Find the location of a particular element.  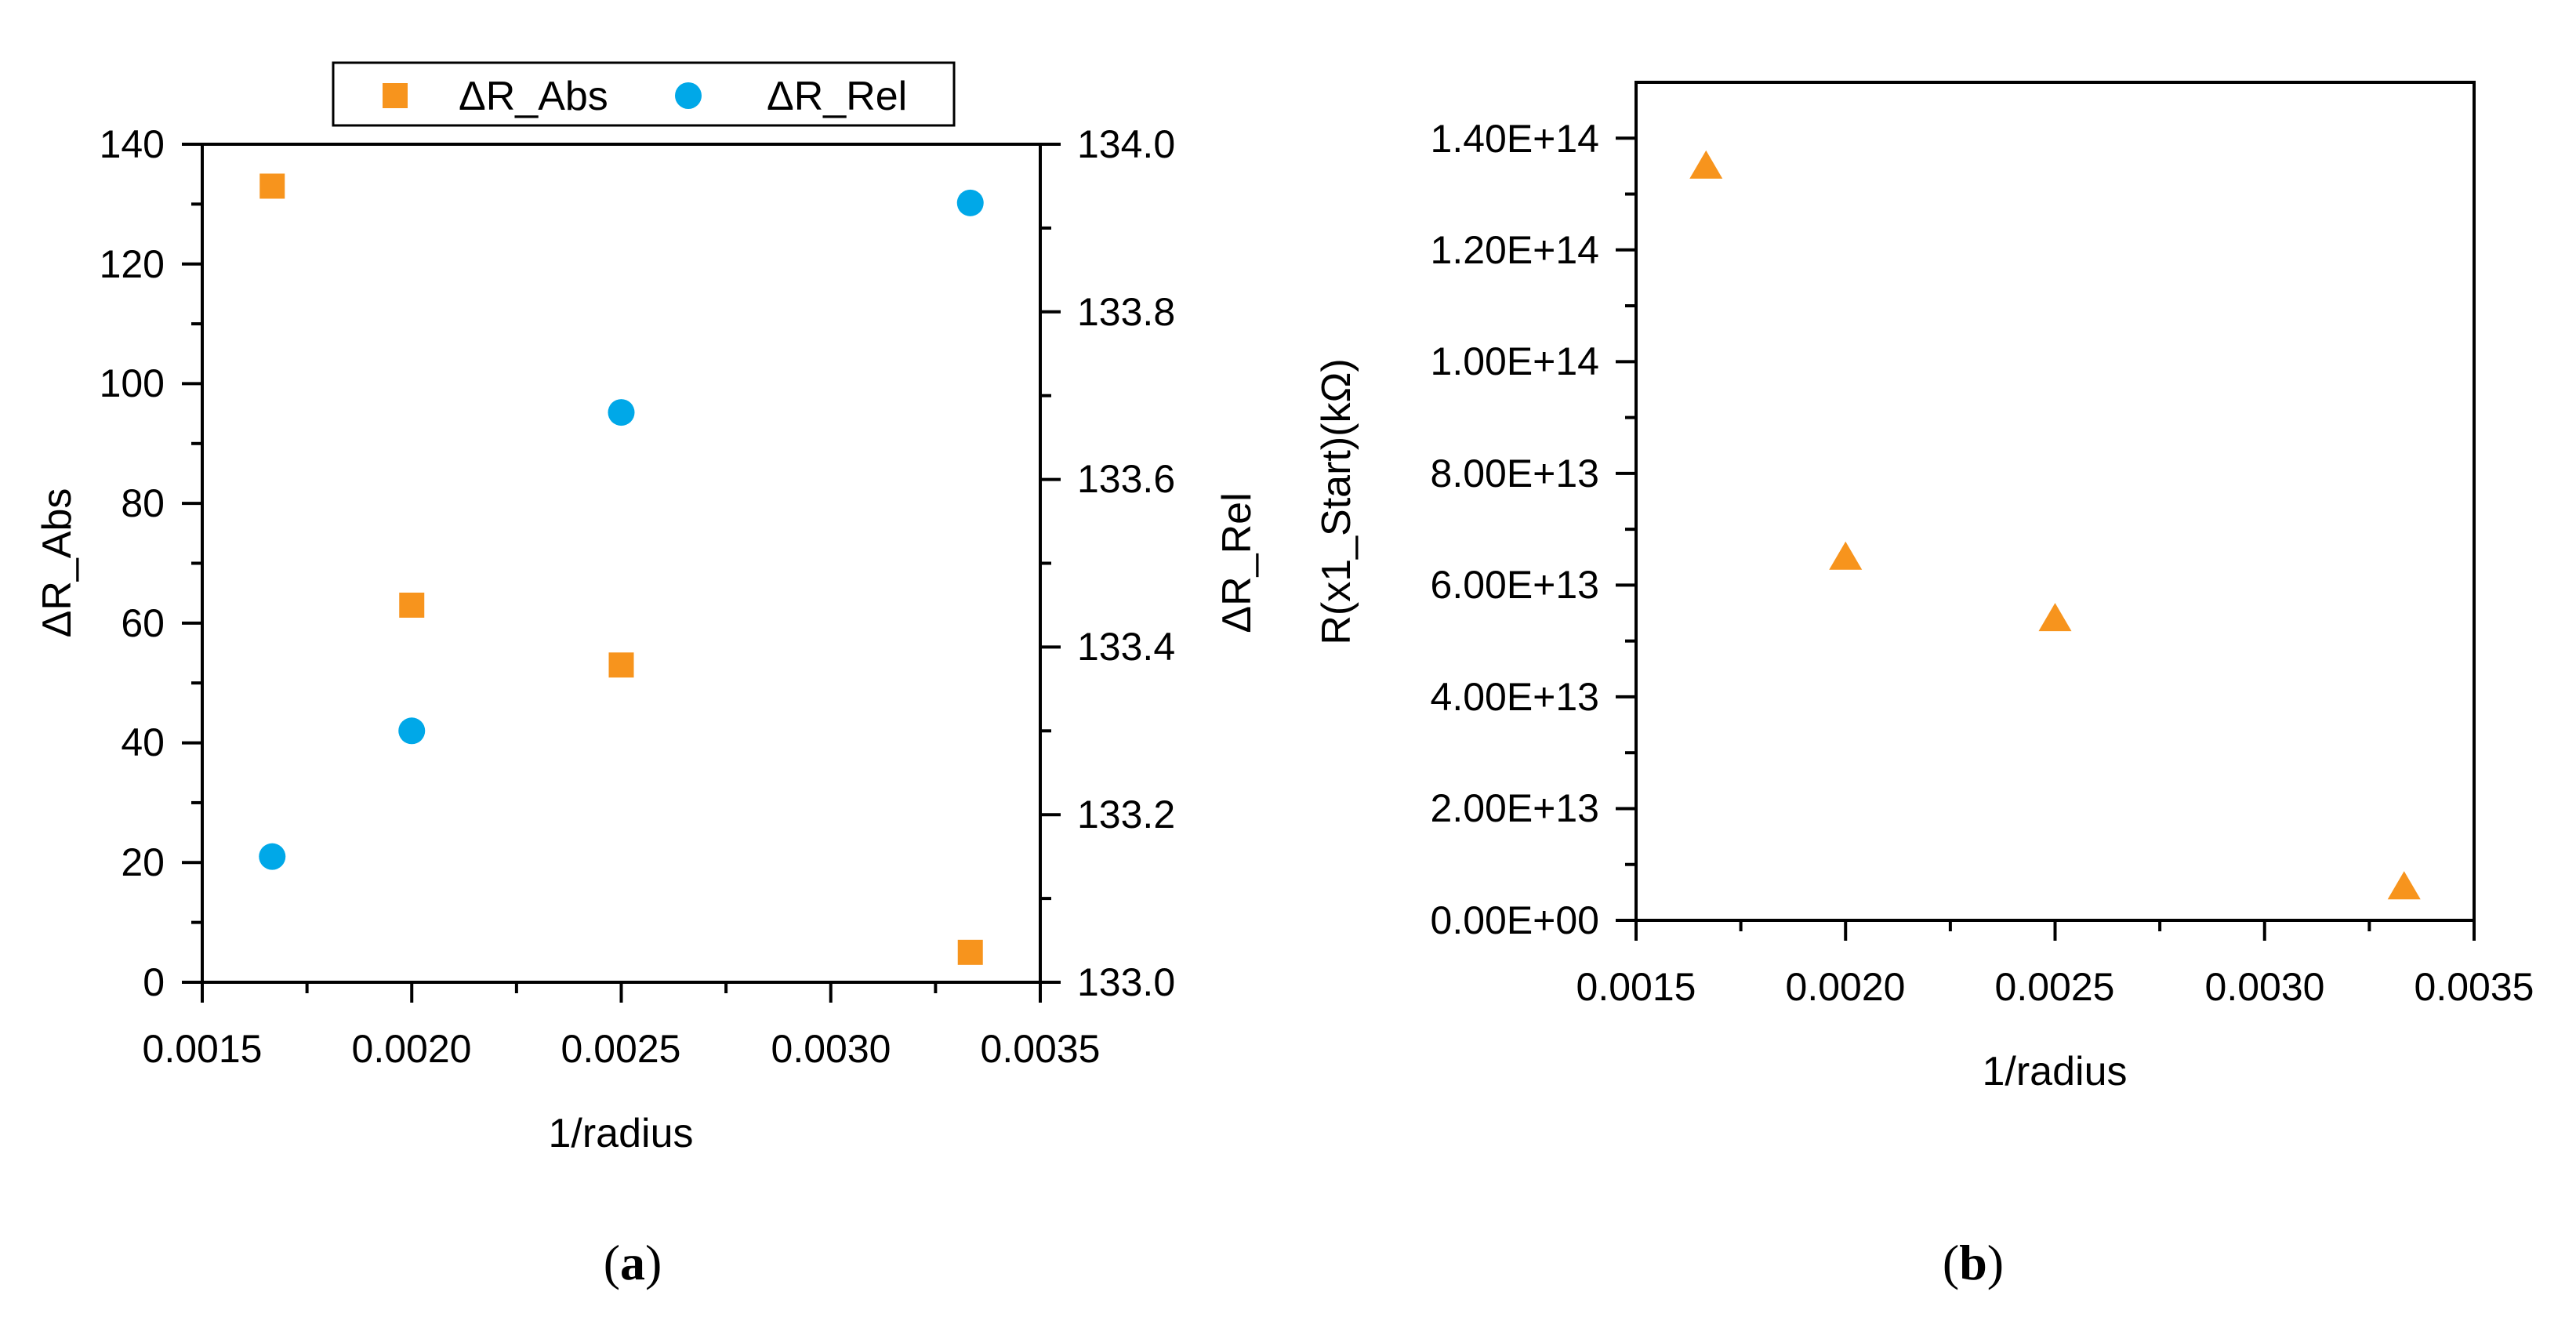

panel-b-ytick-label: 1.00E+14 is located at coordinates (1515, 361).